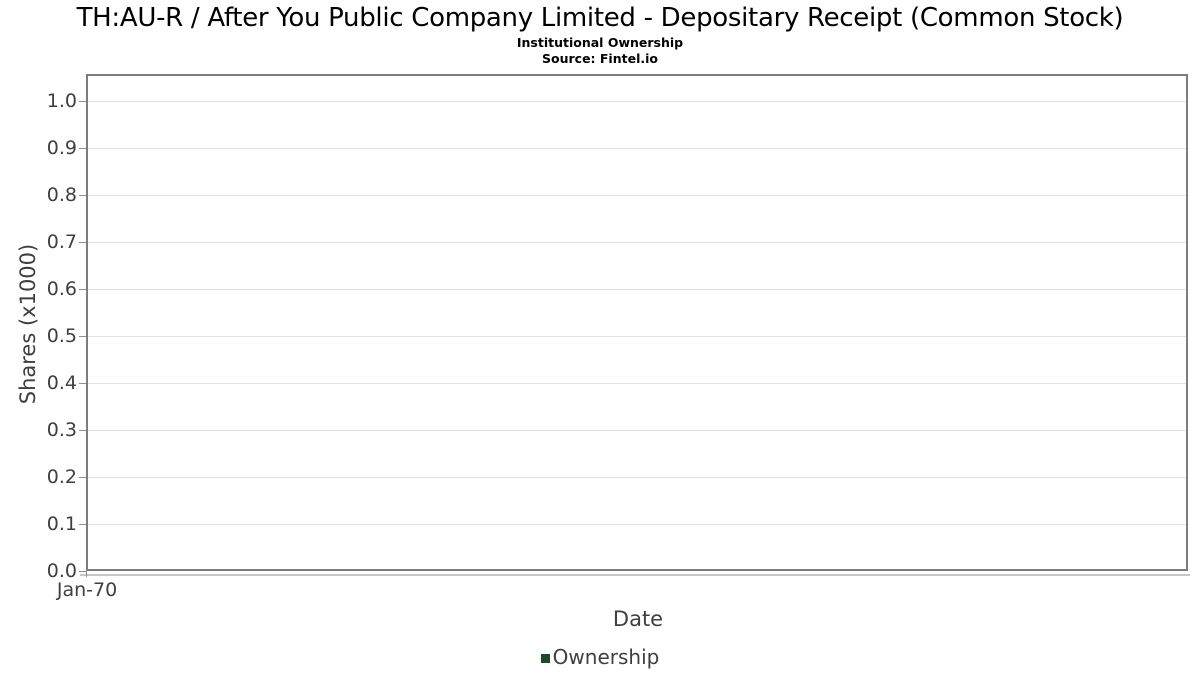 This screenshot has height=675, width=1200. I want to click on legend: Ownership, so click(600, 657).